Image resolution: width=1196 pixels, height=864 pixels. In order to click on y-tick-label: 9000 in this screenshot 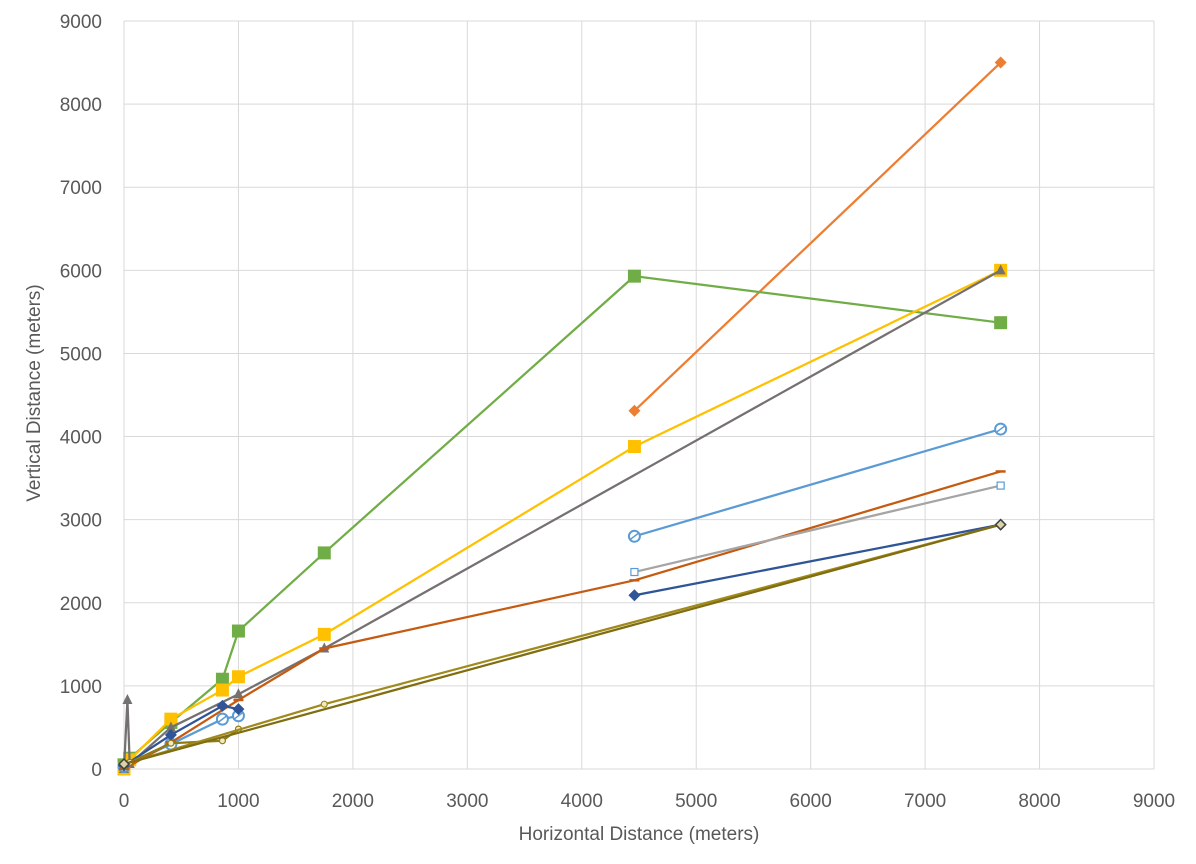, I will do `click(81, 22)`.